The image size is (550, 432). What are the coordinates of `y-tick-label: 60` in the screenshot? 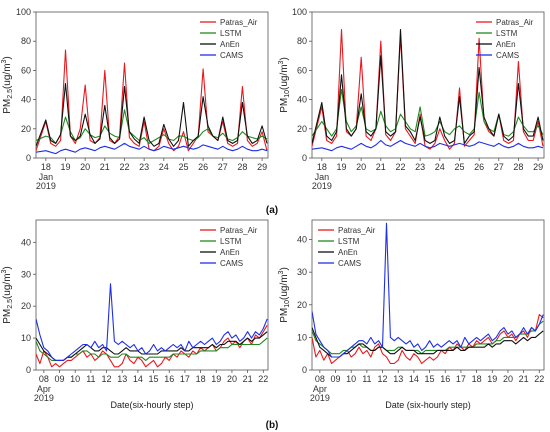 It's located at (302, 70).